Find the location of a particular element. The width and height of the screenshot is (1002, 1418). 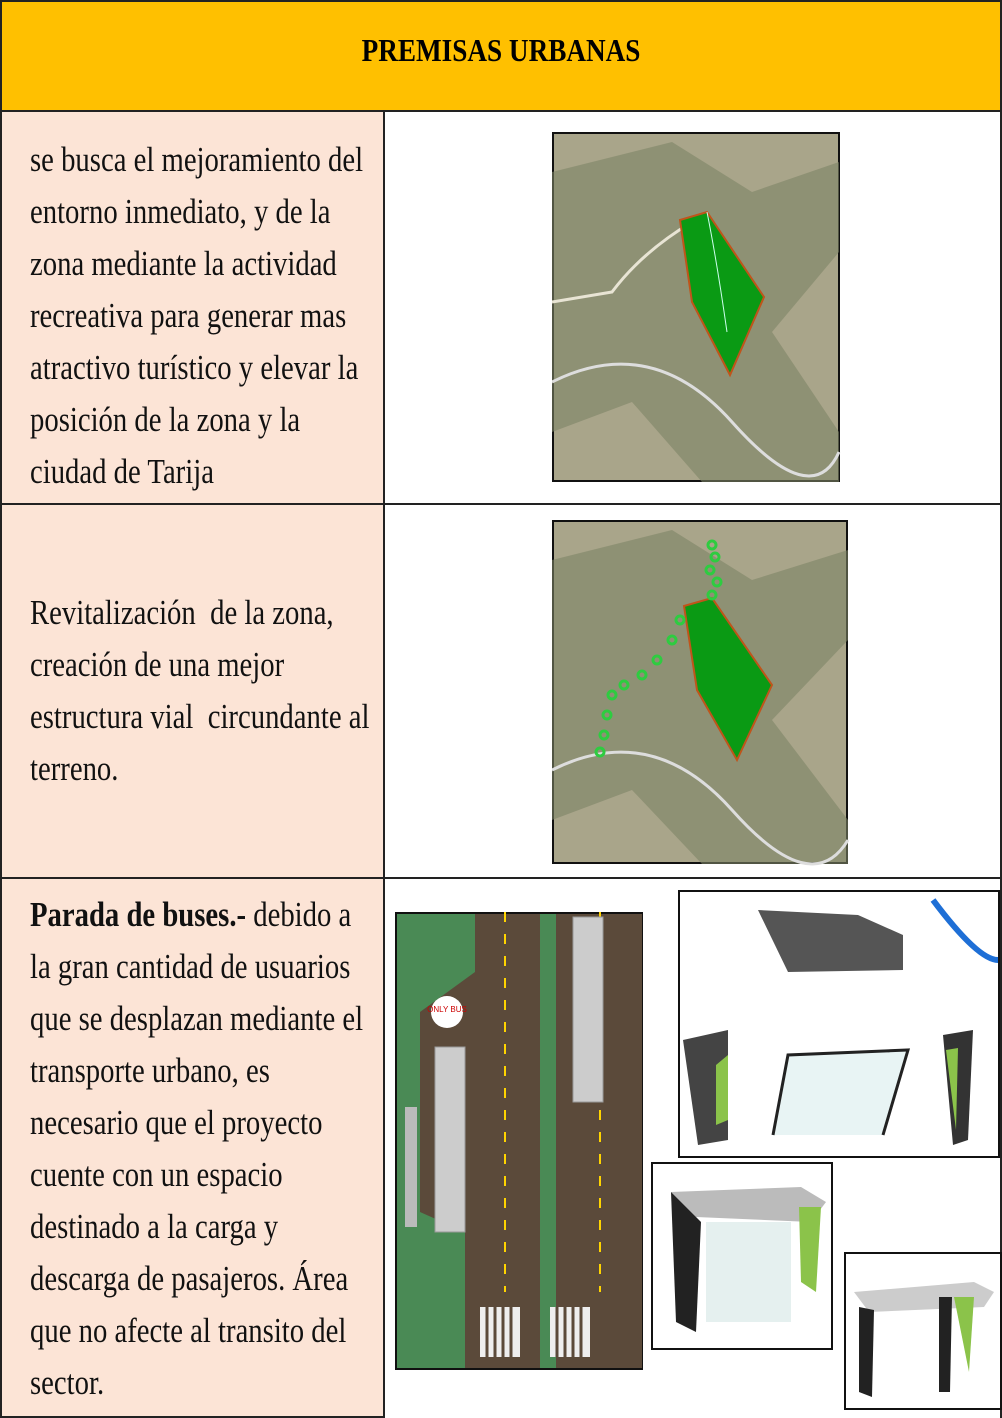

header-title: PREMISAS URBANAS is located at coordinates (501, 50).